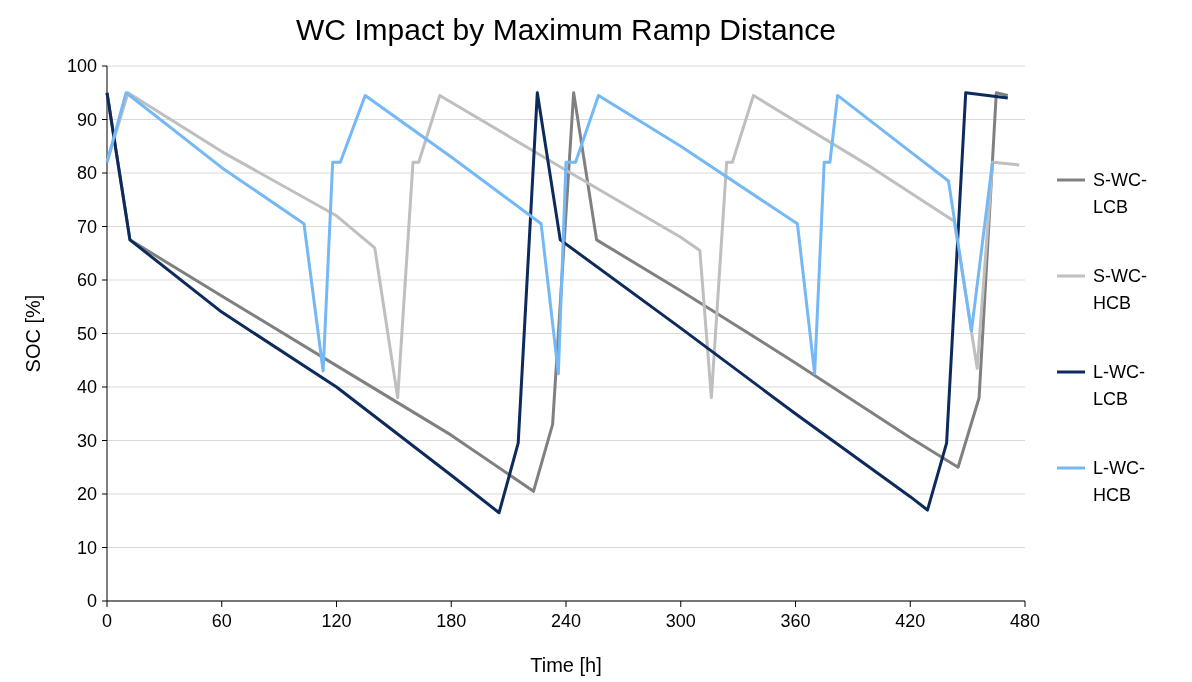 Image resolution: width=1192 pixels, height=682 pixels. What do you see at coordinates (1025, 621) in the screenshot?
I see `x-tick-label: 480` at bounding box center [1025, 621].